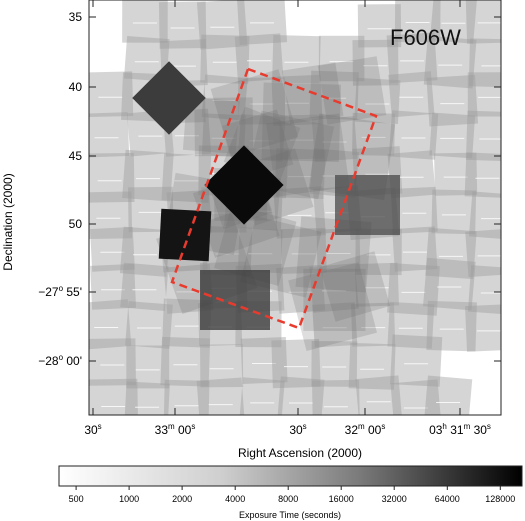 This screenshot has height=521, width=525. What do you see at coordinates (444, 426) in the screenshot?
I see `tick-label-part: h` at bounding box center [444, 426].